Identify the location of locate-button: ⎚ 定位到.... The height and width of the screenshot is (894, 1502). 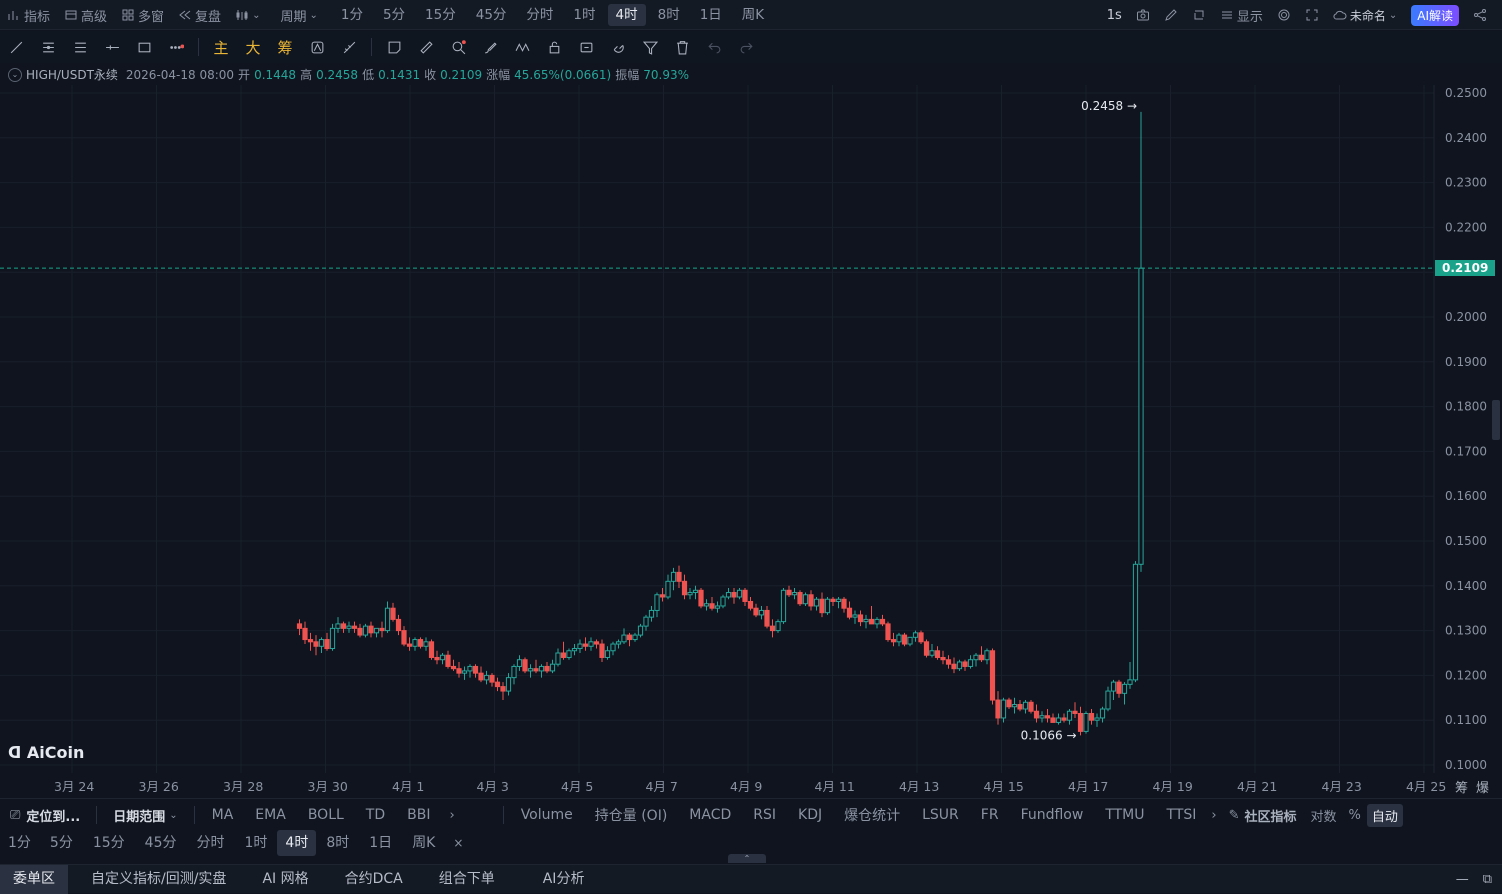
(45, 816).